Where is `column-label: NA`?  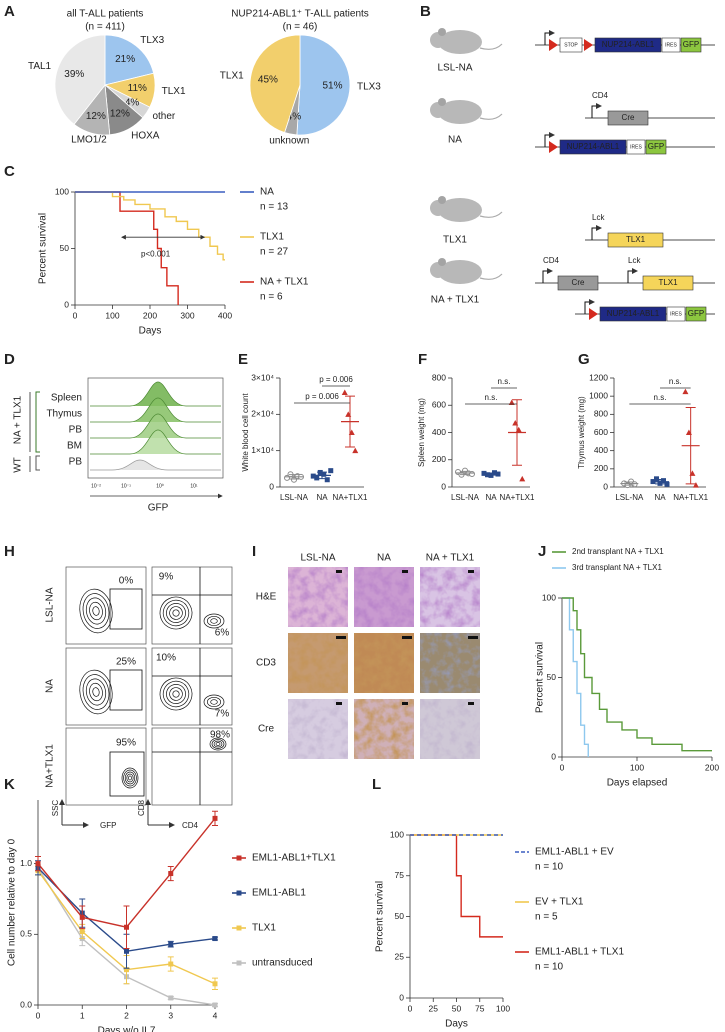
column-label: NA is located at coordinates (384, 558).